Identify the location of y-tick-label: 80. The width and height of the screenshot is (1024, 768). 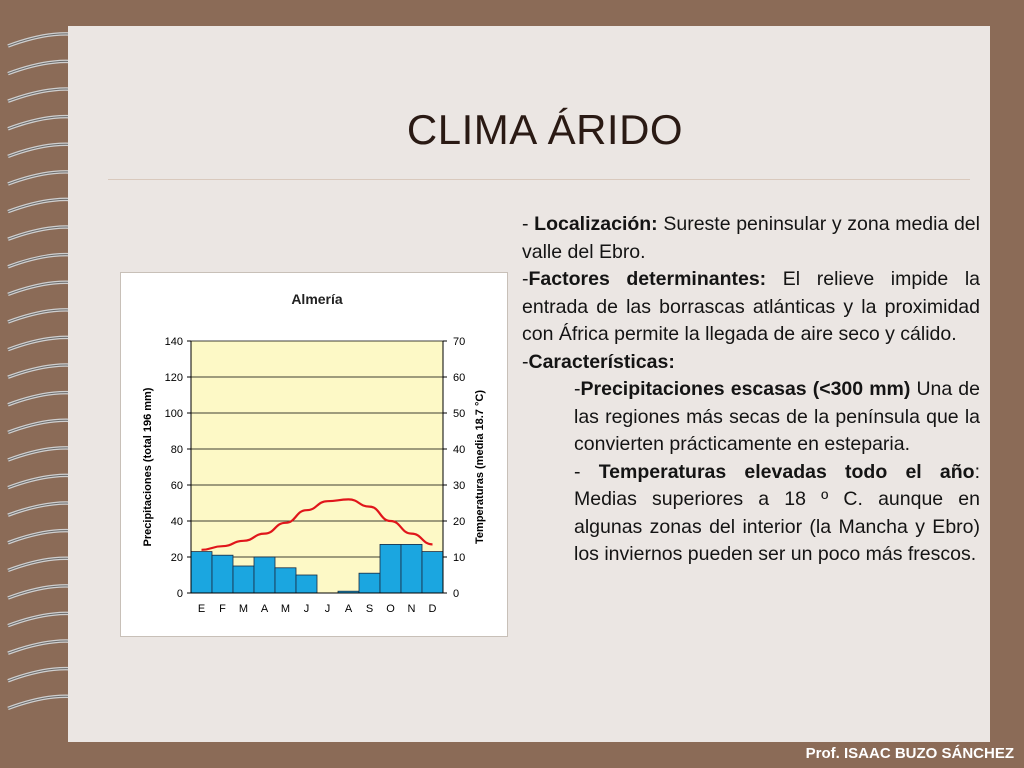
(177, 450).